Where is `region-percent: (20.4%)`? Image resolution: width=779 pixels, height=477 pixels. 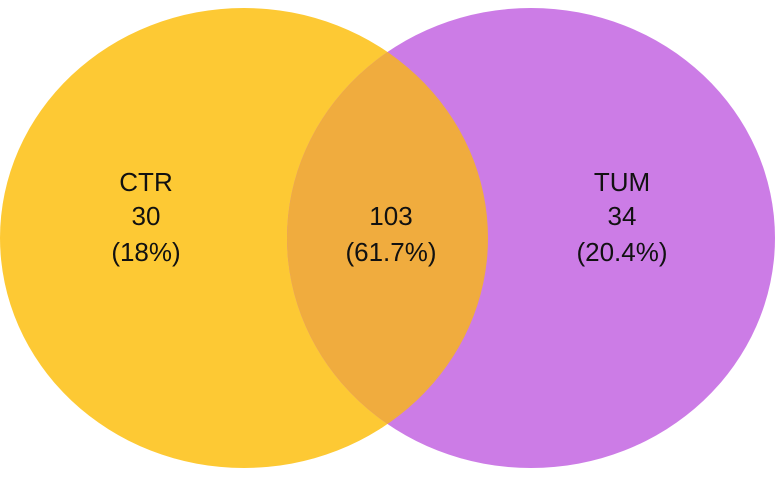
region-percent: (20.4%) is located at coordinates (621, 252).